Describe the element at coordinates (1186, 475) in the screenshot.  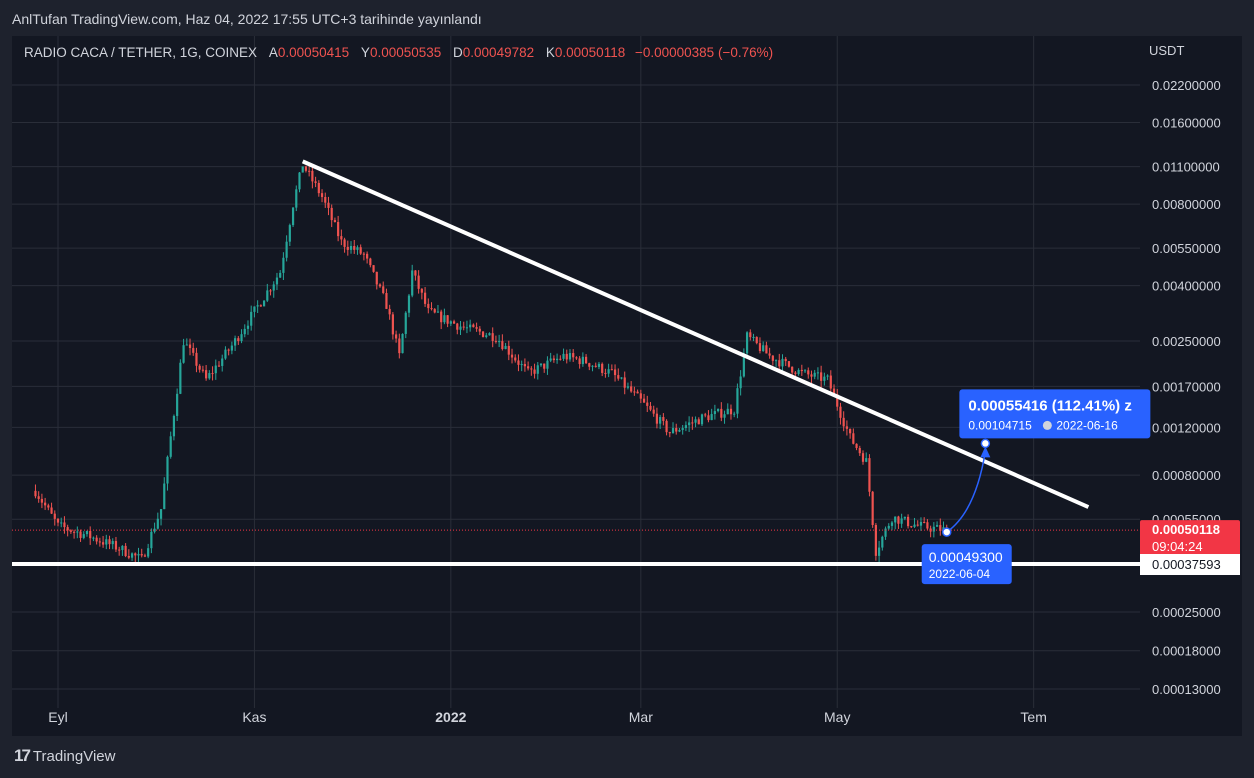
I see `price-tick-label: 0.00080000` at that location.